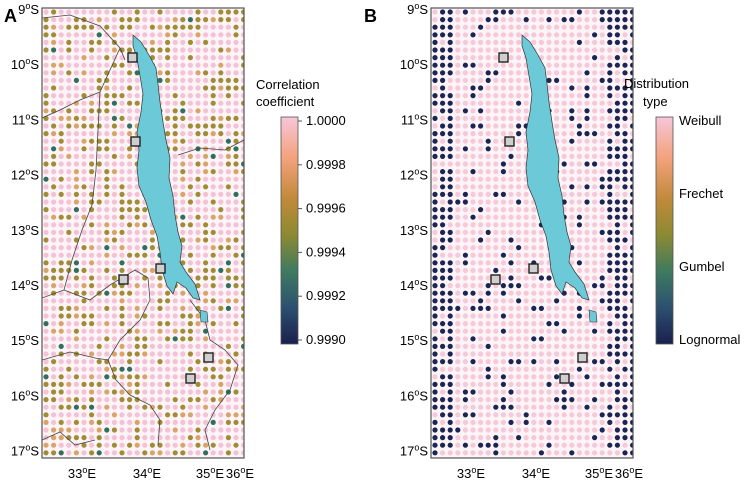  What do you see at coordinates (326, 339) in the screenshot?
I see `colorbar-tick-label: 0.9990` at bounding box center [326, 339].